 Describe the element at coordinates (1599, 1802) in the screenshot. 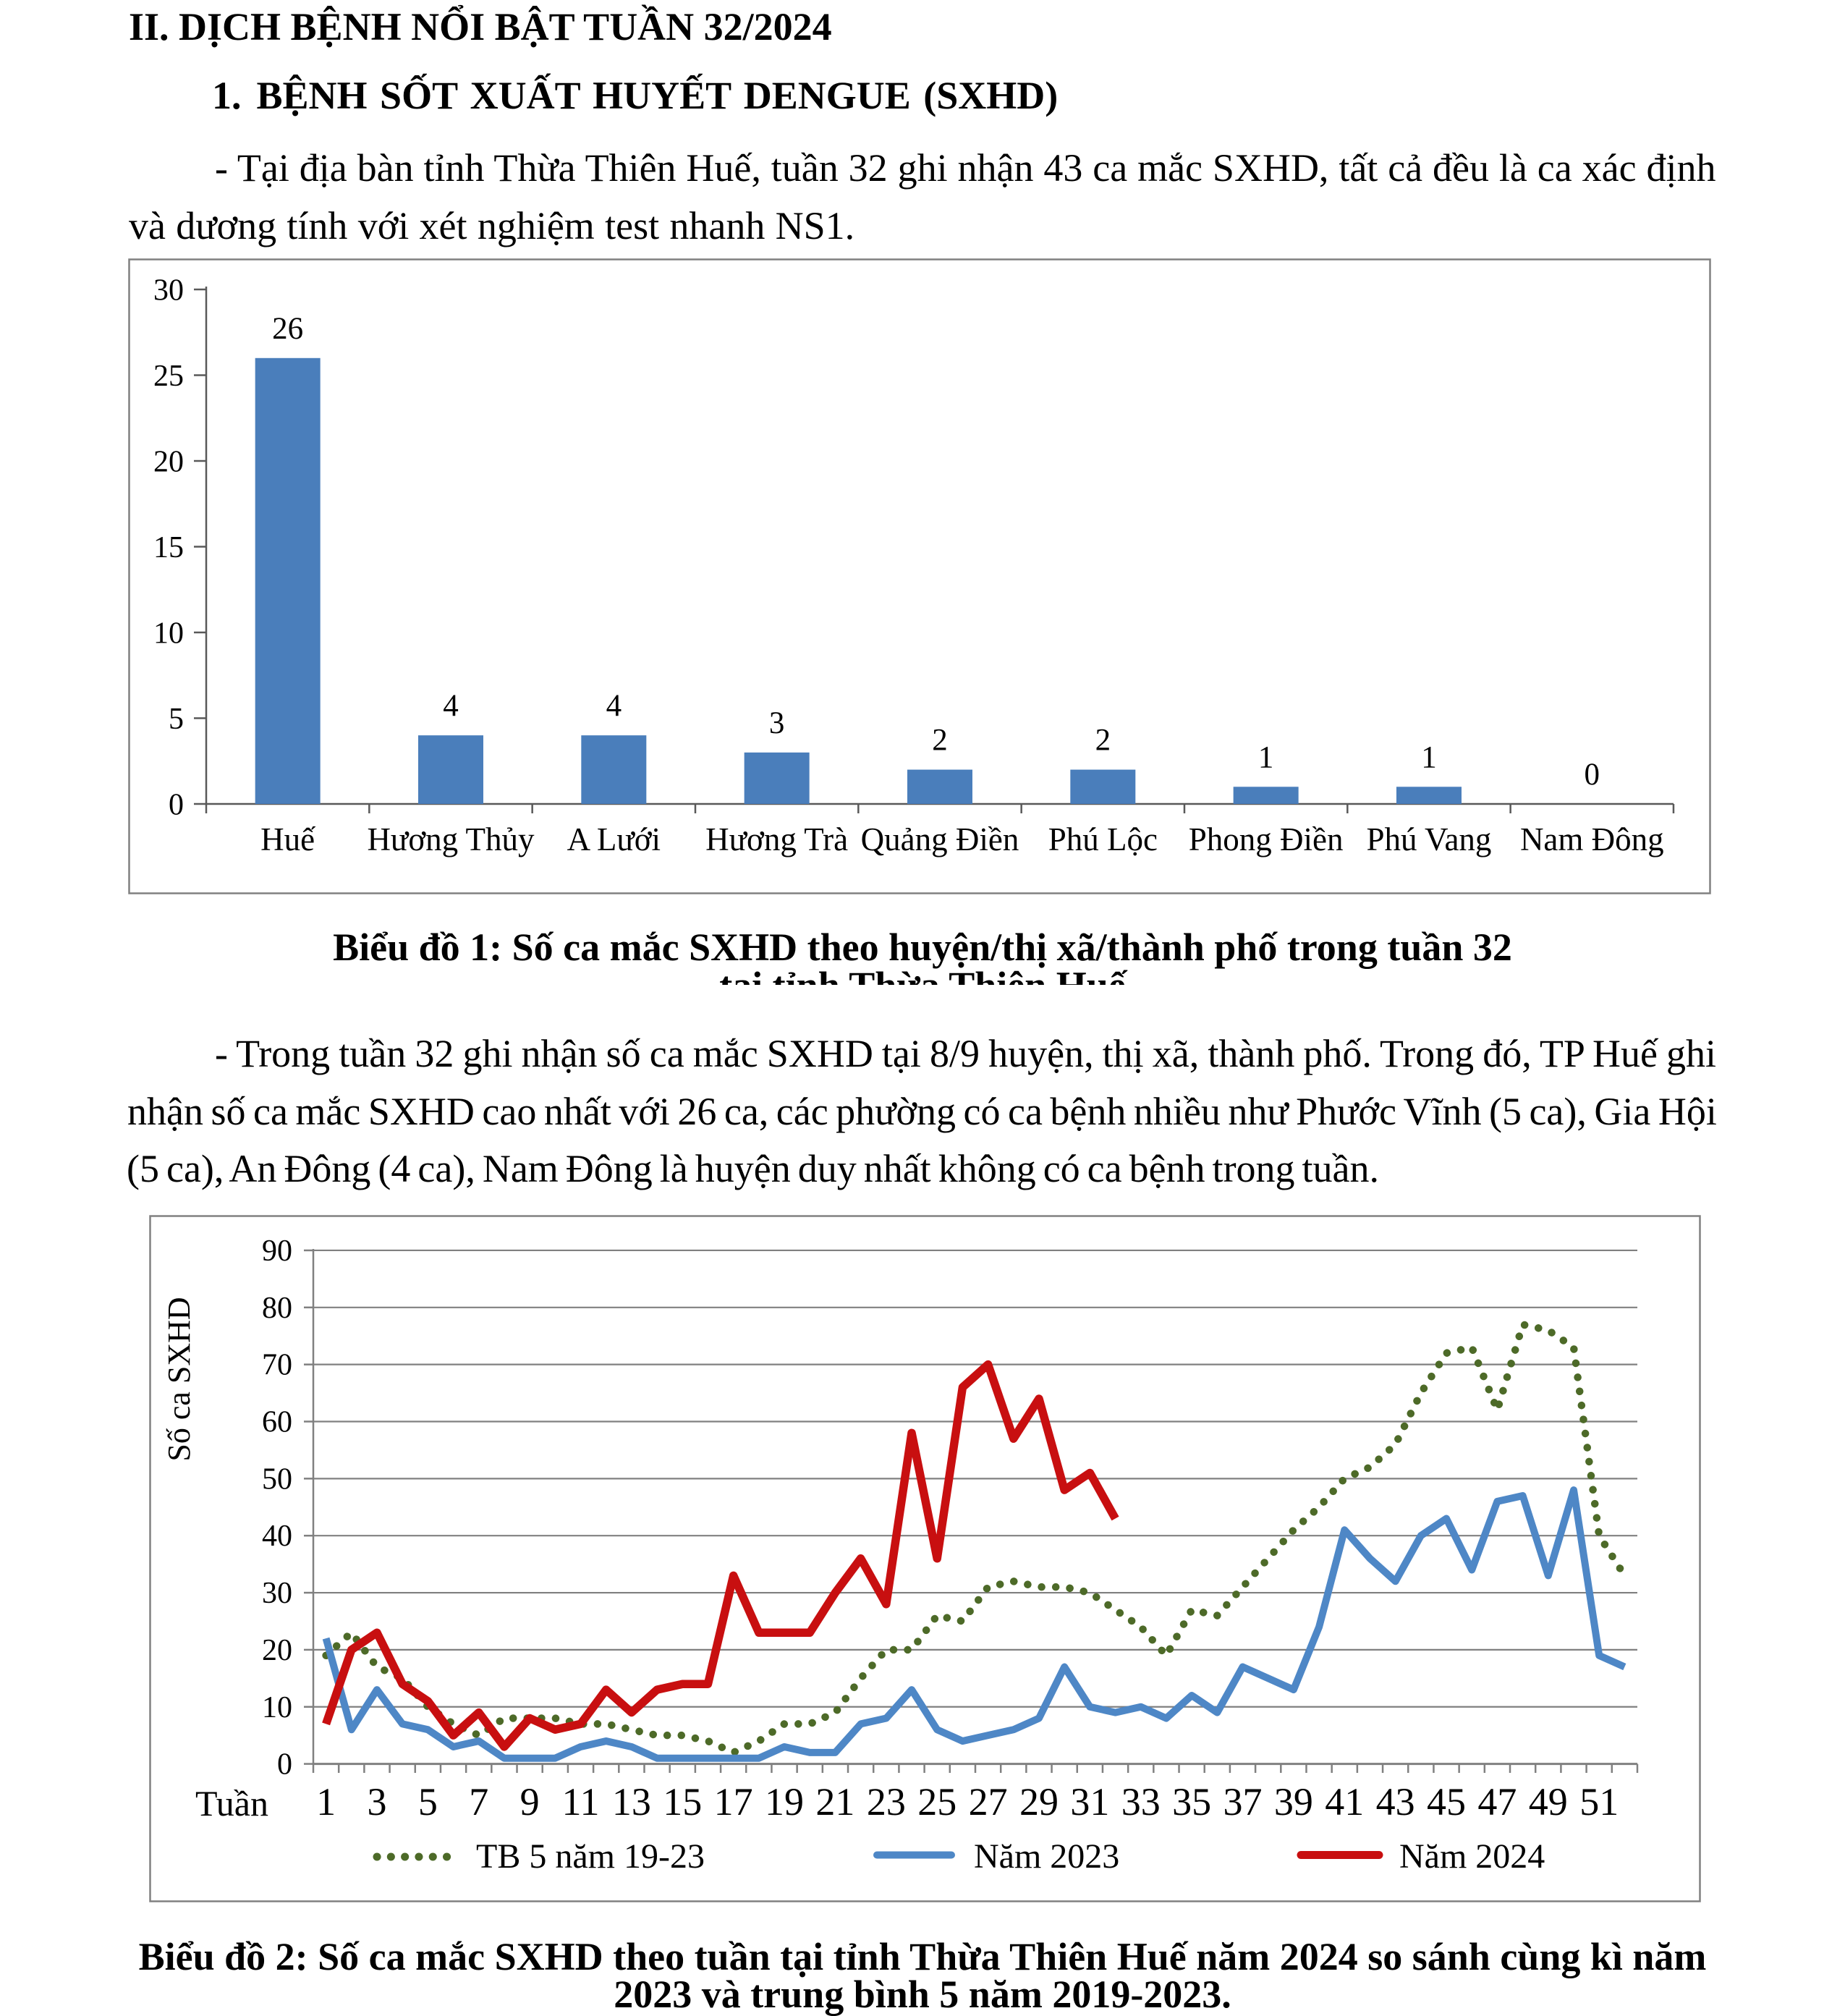

I see `svg-text: 51` at that location.